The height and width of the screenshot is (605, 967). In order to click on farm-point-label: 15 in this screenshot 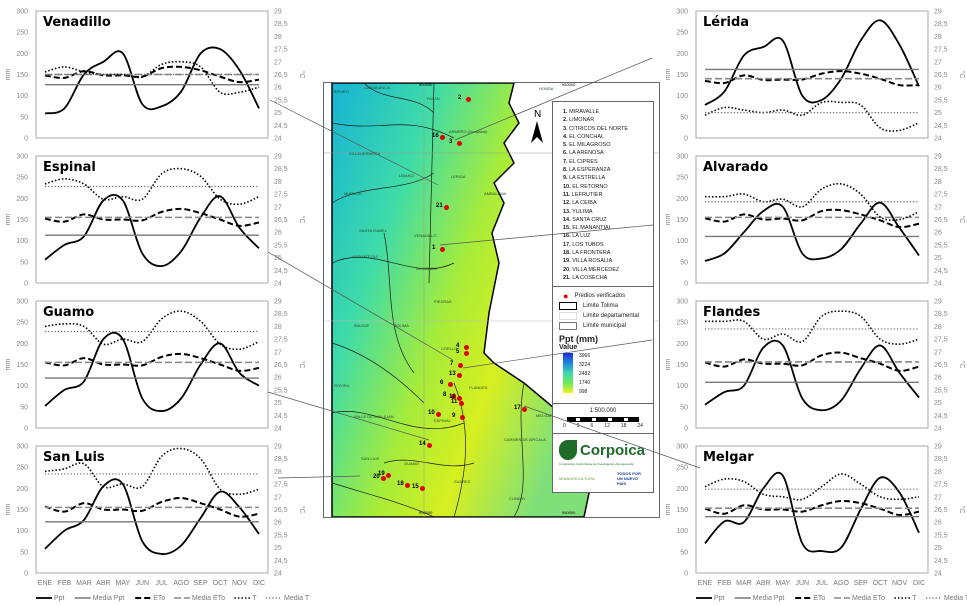, I will do `click(415, 487)`.